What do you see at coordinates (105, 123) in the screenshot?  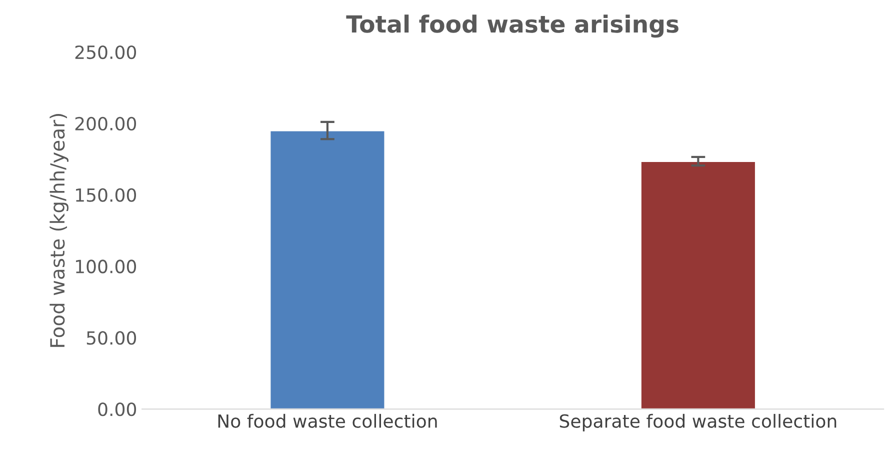 I see `y-tick-label: 200.00` at bounding box center [105, 123].